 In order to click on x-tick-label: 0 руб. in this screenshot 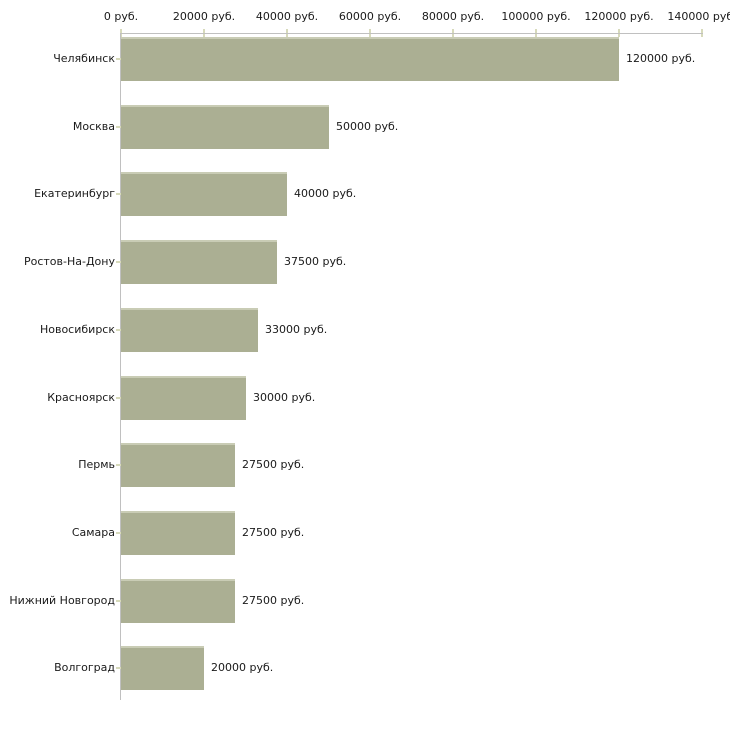, I will do `click(121, 16)`.